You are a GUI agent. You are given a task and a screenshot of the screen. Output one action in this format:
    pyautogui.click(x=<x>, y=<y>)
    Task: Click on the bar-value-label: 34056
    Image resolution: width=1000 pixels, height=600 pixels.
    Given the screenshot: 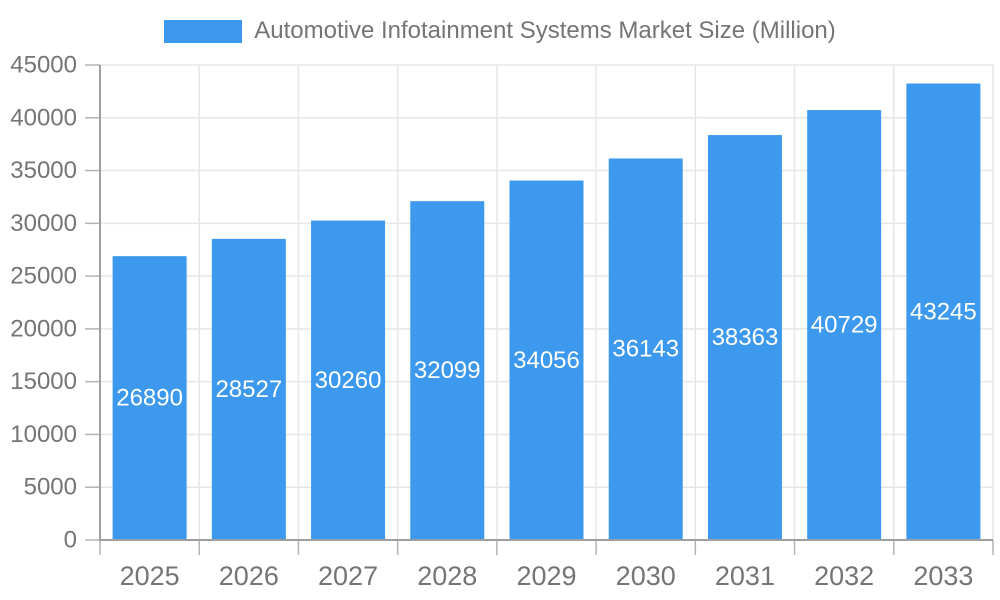 What is the action you would take?
    pyautogui.click(x=546, y=360)
    